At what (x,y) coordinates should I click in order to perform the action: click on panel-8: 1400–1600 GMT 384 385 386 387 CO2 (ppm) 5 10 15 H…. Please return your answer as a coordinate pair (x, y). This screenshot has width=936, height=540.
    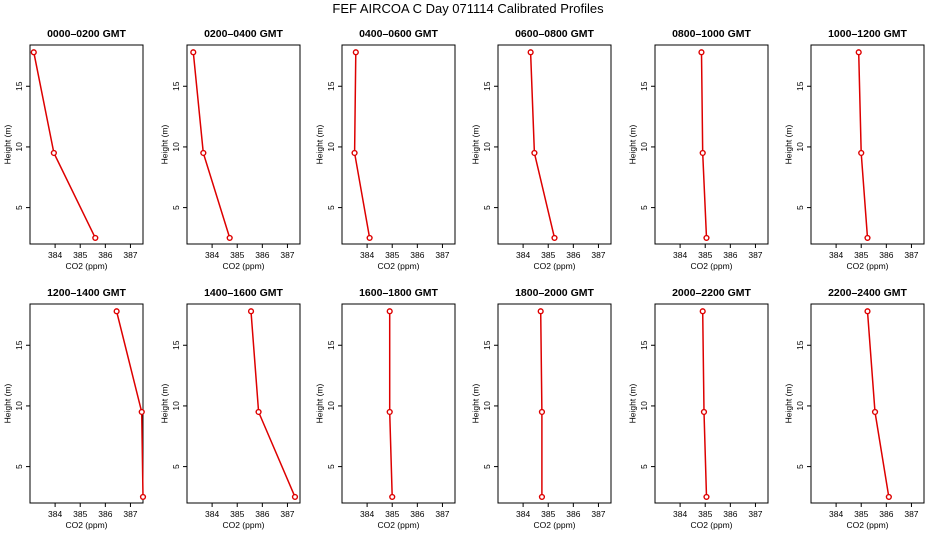
    Looking at the image, I should click on (230, 408).